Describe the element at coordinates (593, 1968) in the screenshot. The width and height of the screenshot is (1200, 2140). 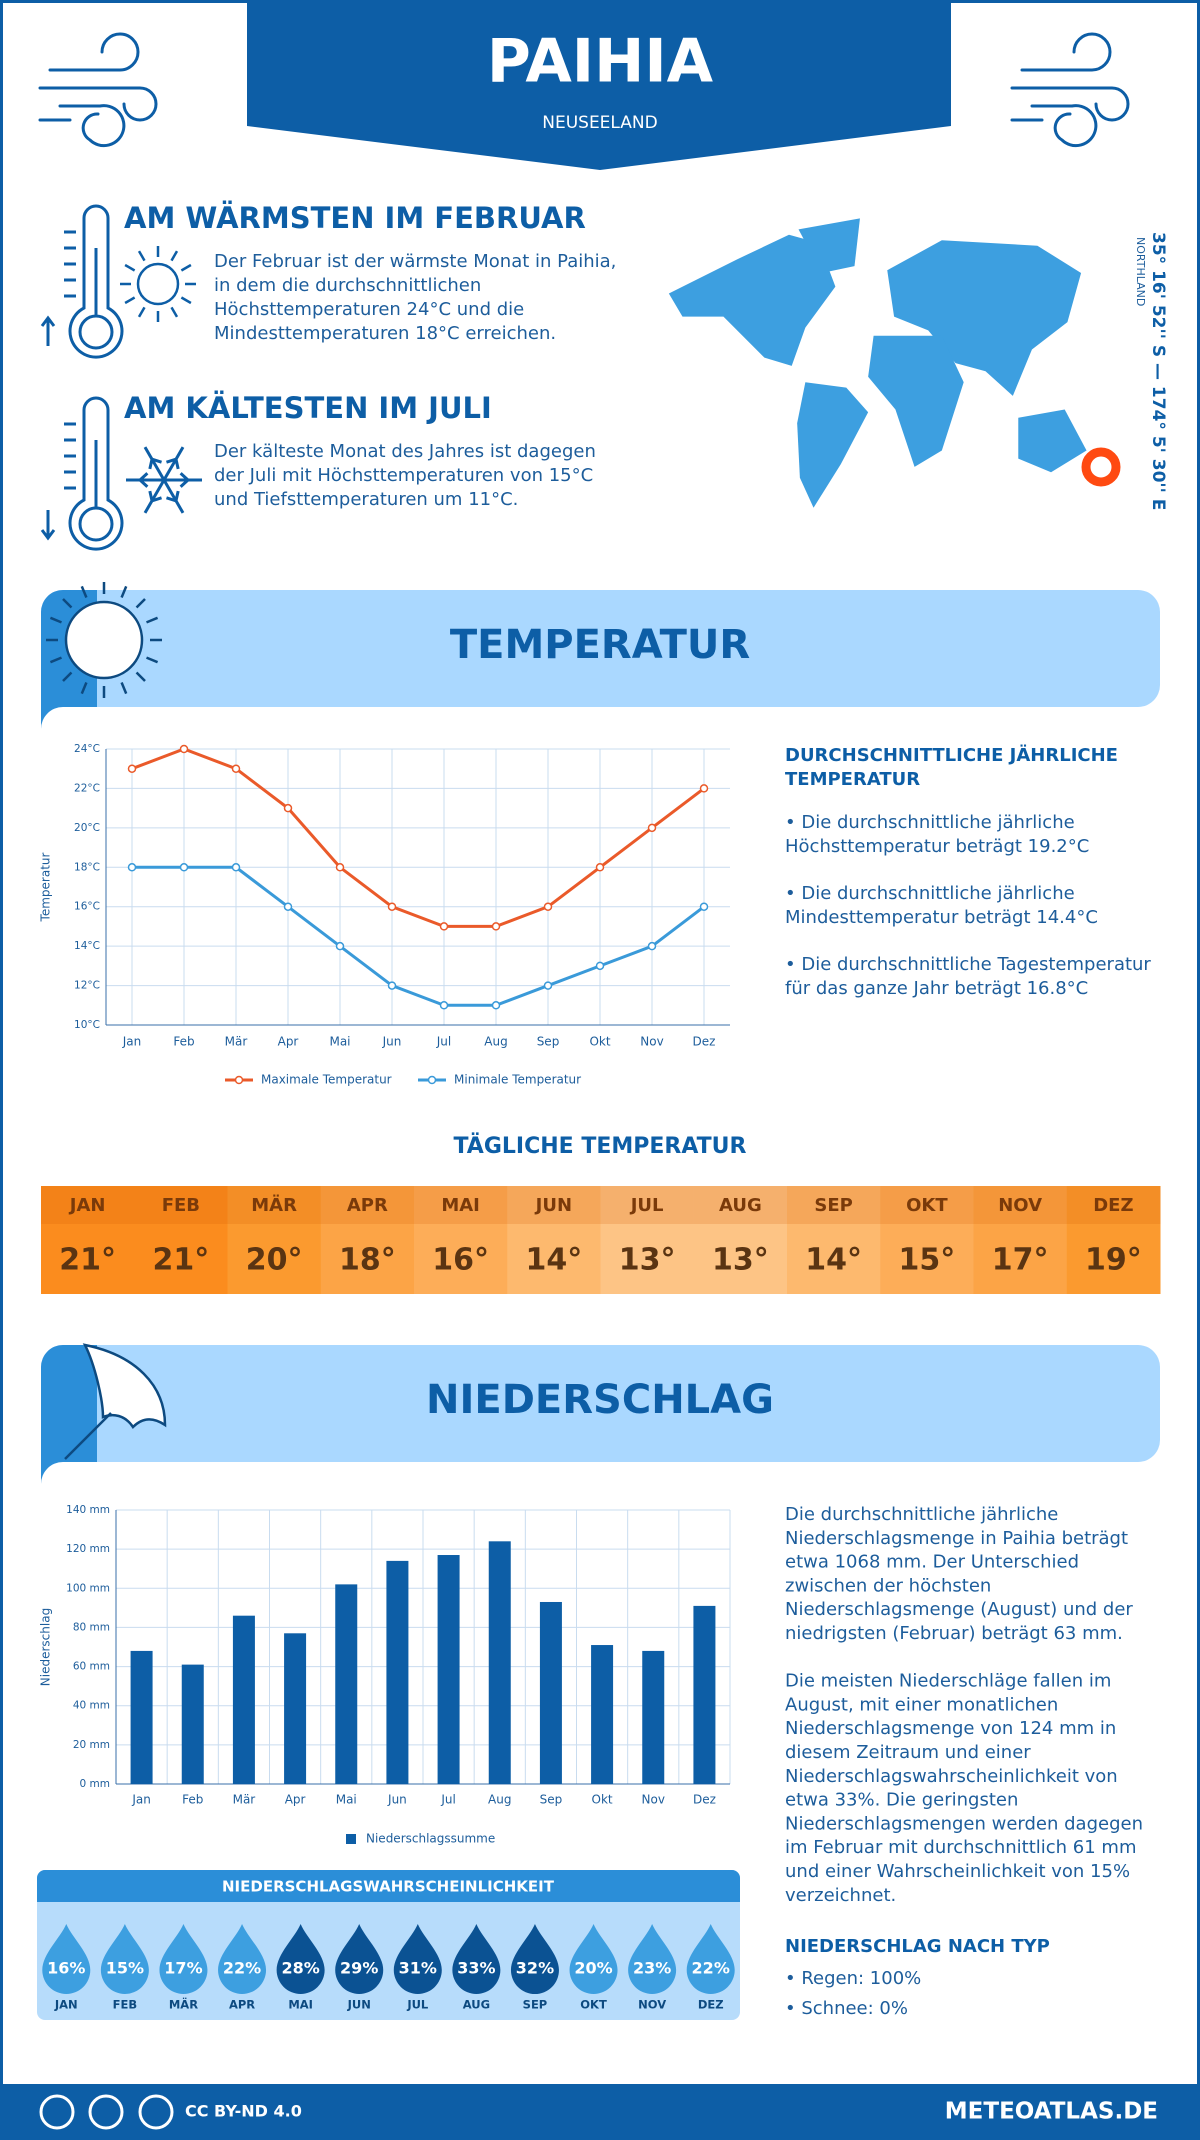
I see `probability-value: 20%` at that location.